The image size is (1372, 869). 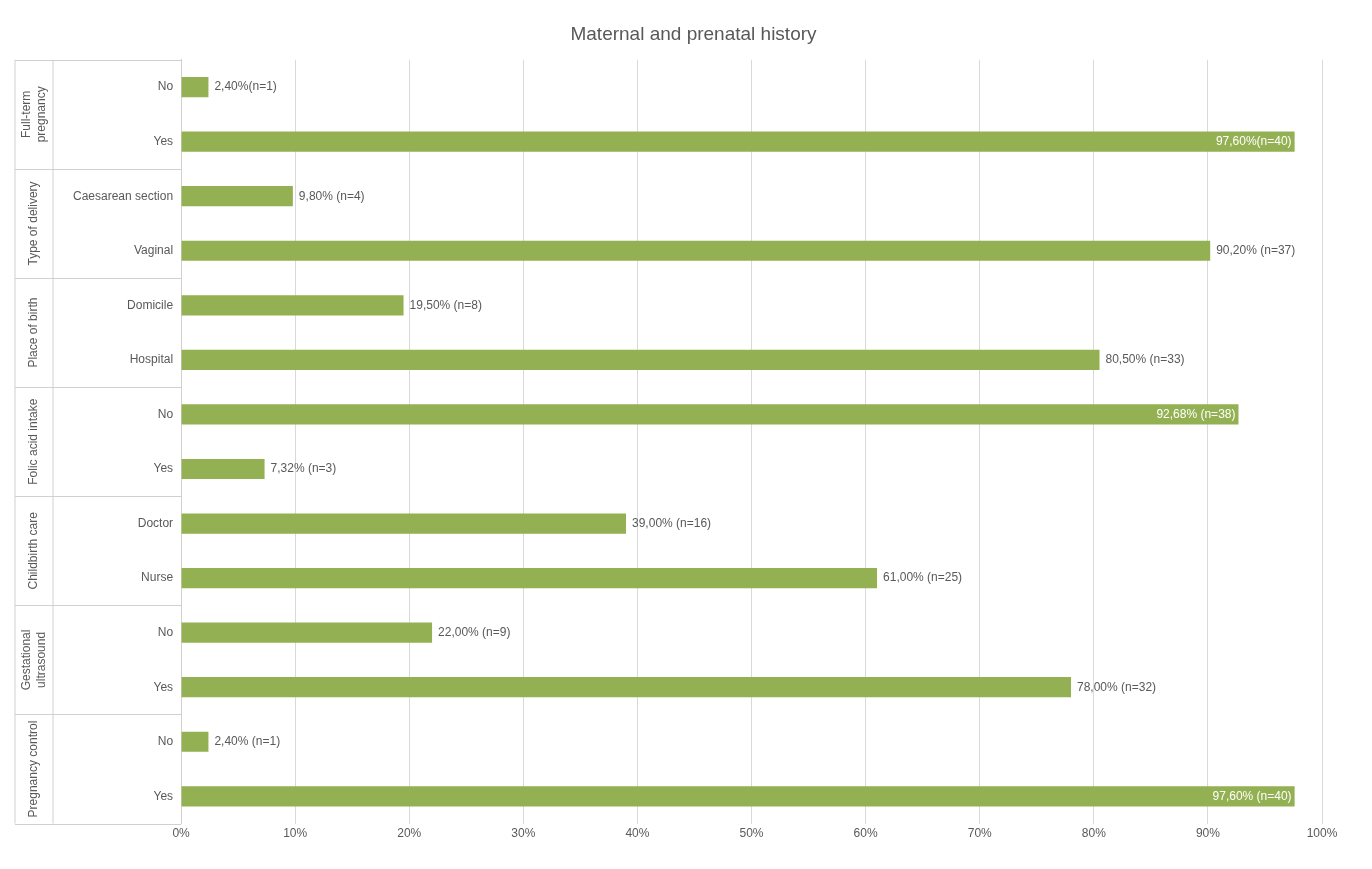 What do you see at coordinates (151, 359) in the screenshot?
I see `y-tick-label: Hospital` at bounding box center [151, 359].